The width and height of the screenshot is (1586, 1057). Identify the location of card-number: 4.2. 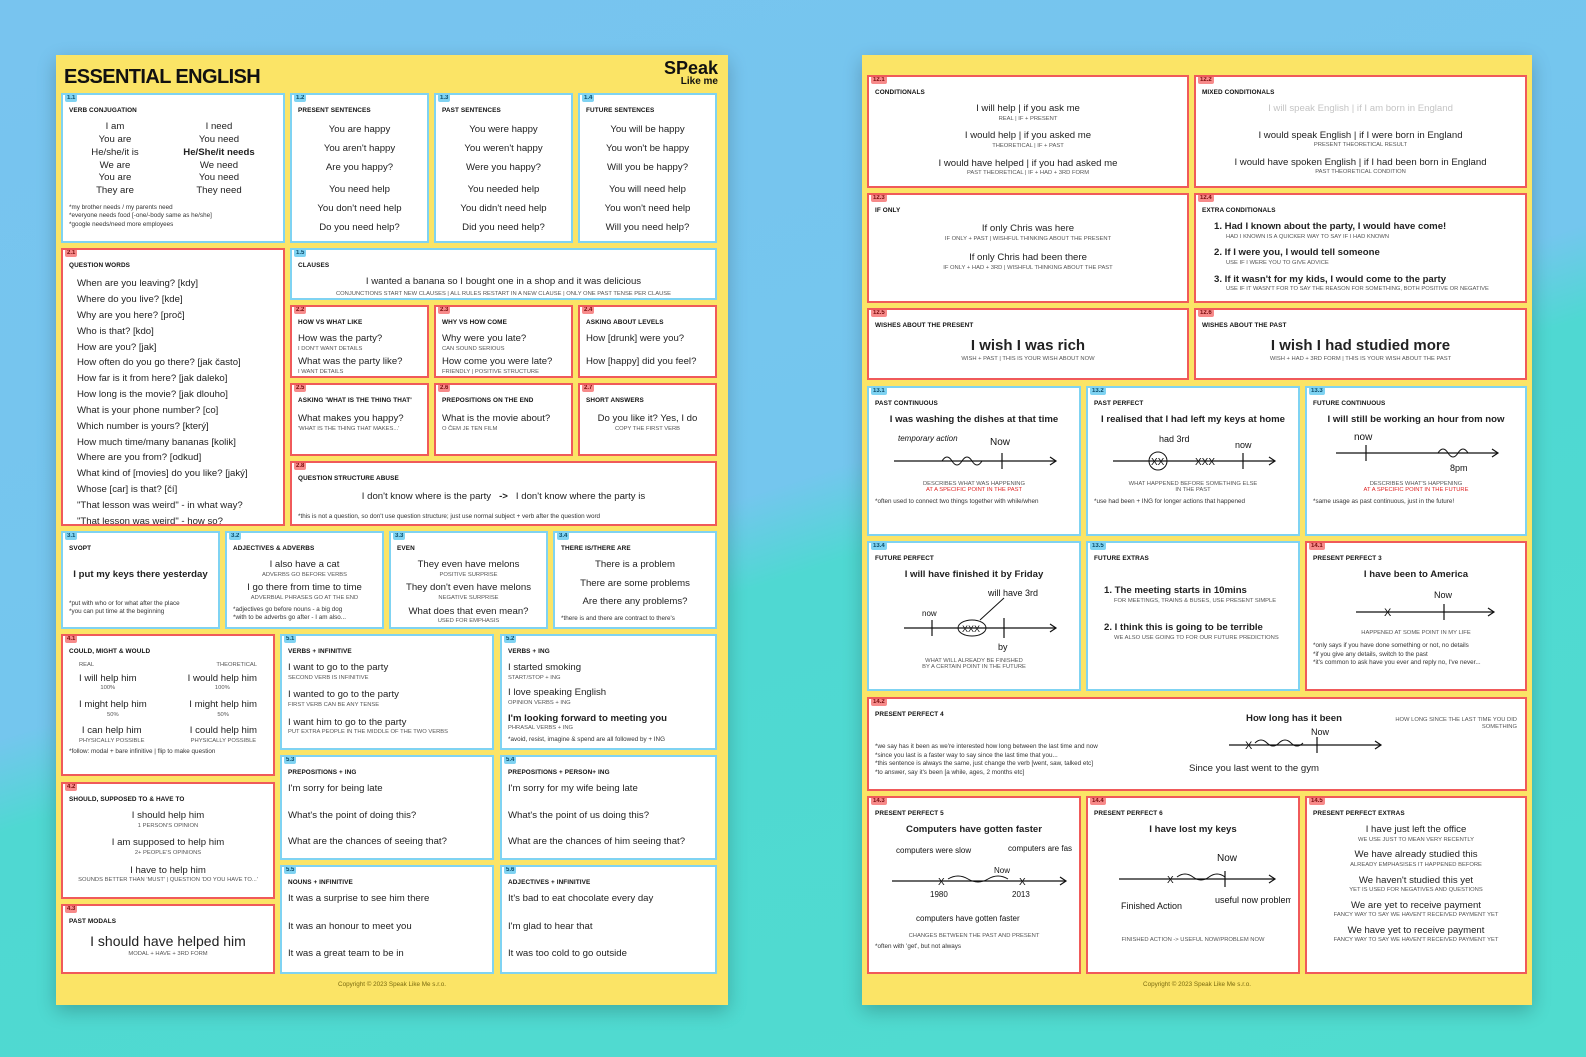
(71, 787).